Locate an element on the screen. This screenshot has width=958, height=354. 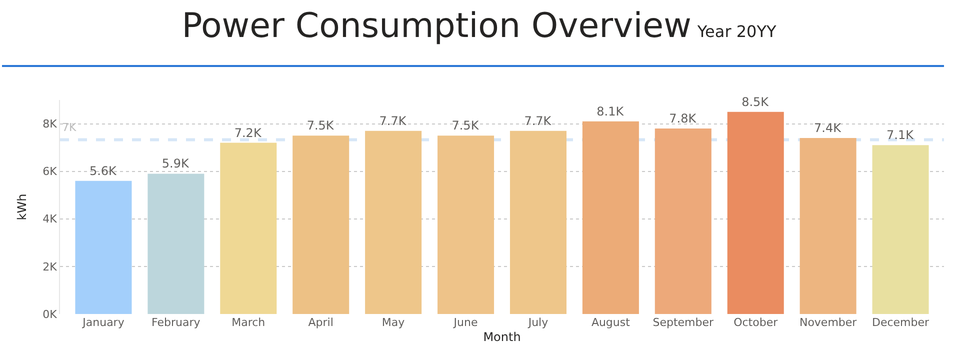
y-tick-label: 8K is located at coordinates (50, 124).